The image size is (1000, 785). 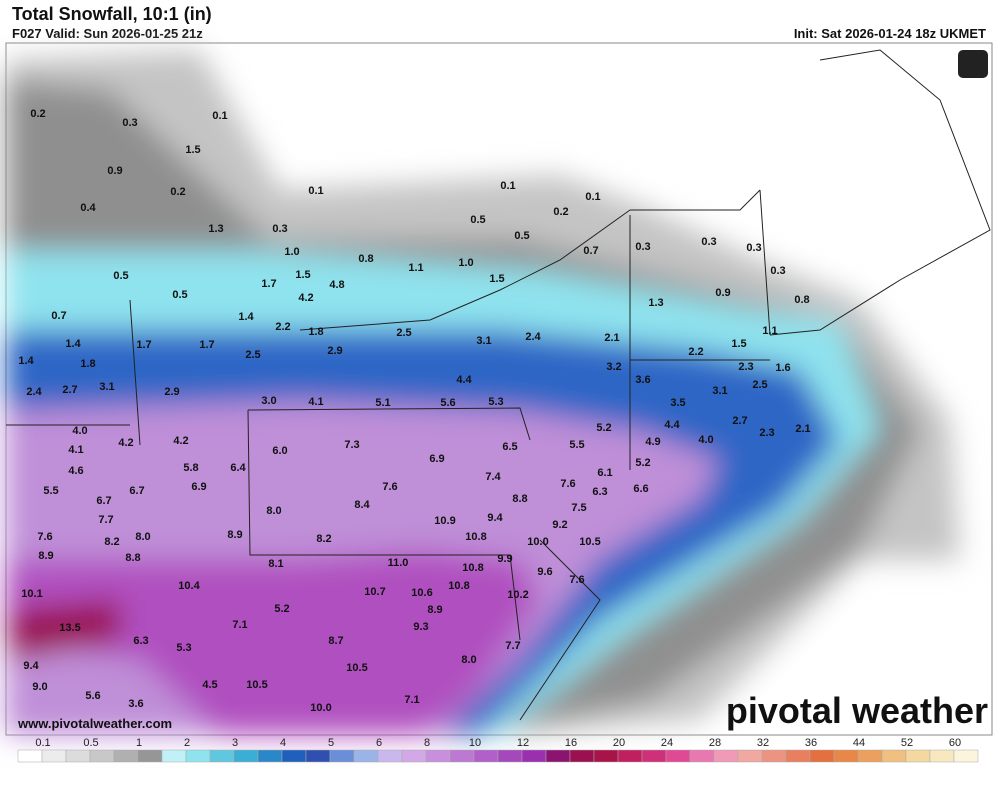 I want to click on share-button, so click(x=973, y=64).